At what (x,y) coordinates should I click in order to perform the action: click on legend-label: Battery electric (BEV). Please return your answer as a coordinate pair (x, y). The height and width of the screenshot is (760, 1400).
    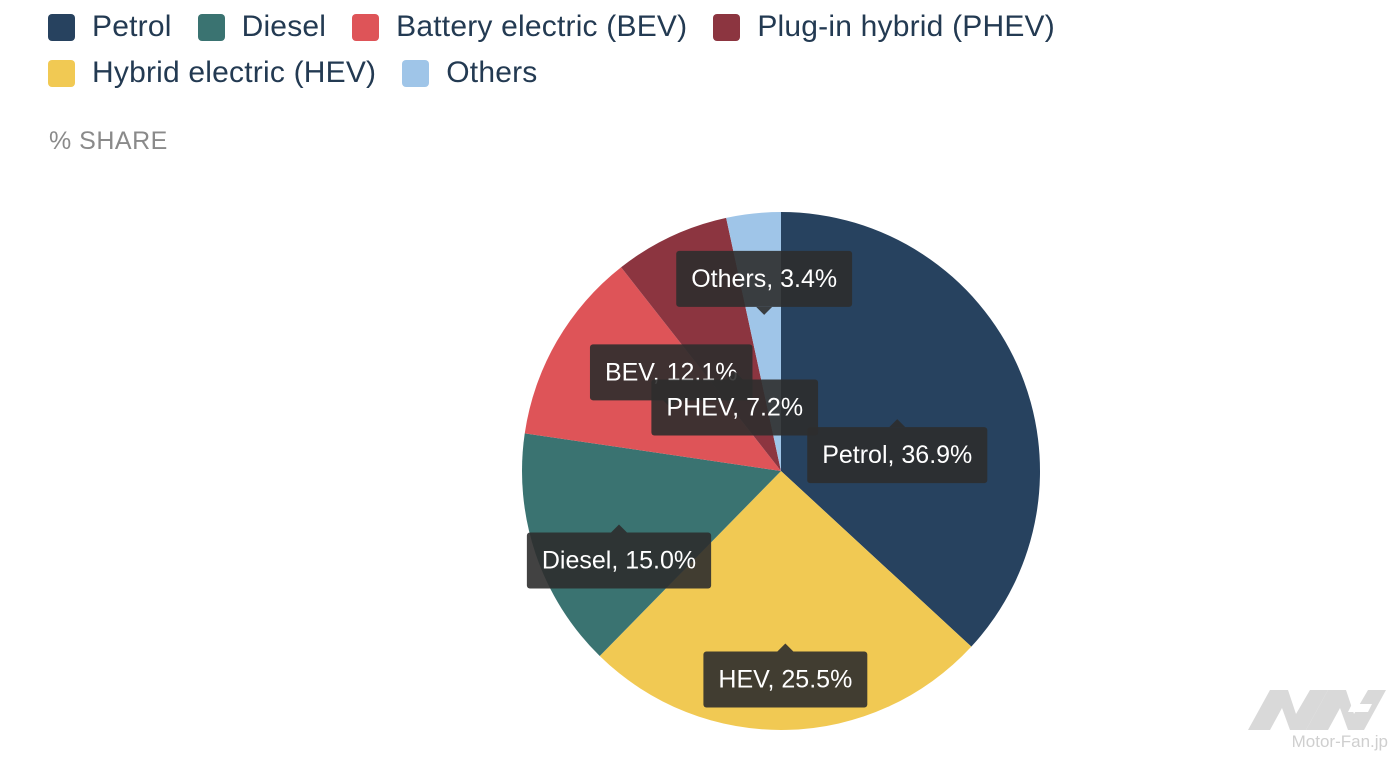
    Looking at the image, I should click on (542, 26).